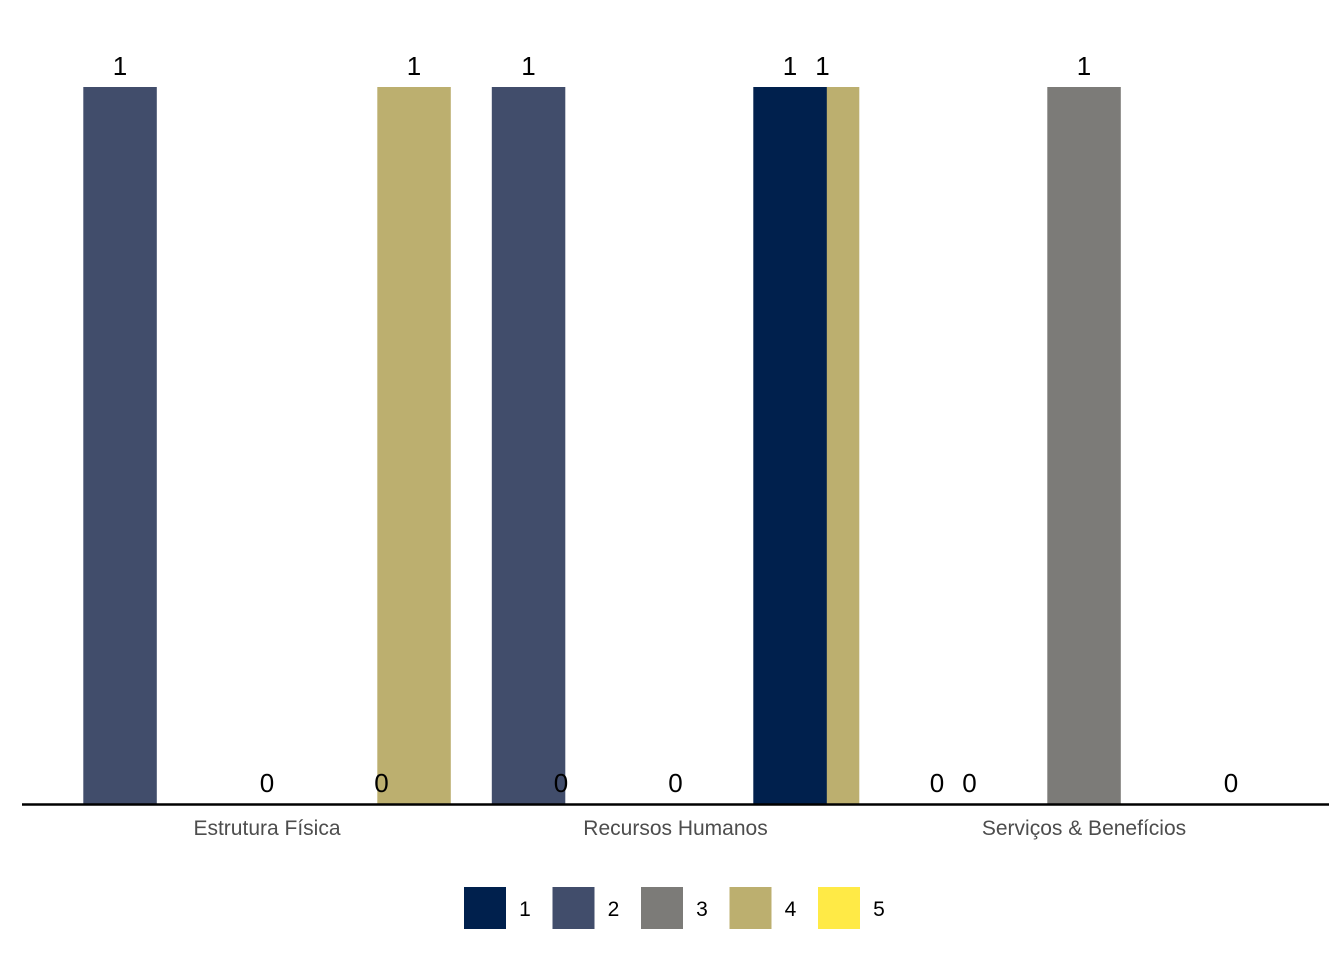 The image size is (1344, 960). I want to click on category-label: Estrutura Física, so click(266, 828).